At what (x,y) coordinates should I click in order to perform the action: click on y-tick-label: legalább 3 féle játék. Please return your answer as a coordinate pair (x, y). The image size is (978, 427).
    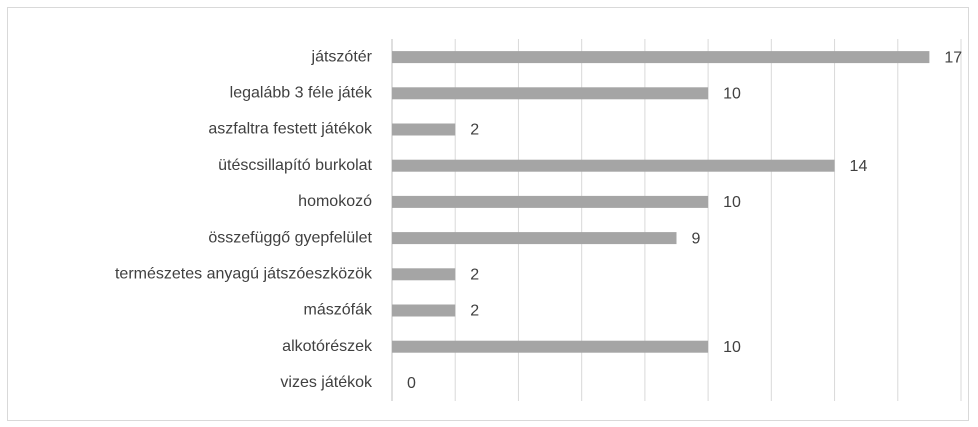
    Looking at the image, I should click on (301, 93).